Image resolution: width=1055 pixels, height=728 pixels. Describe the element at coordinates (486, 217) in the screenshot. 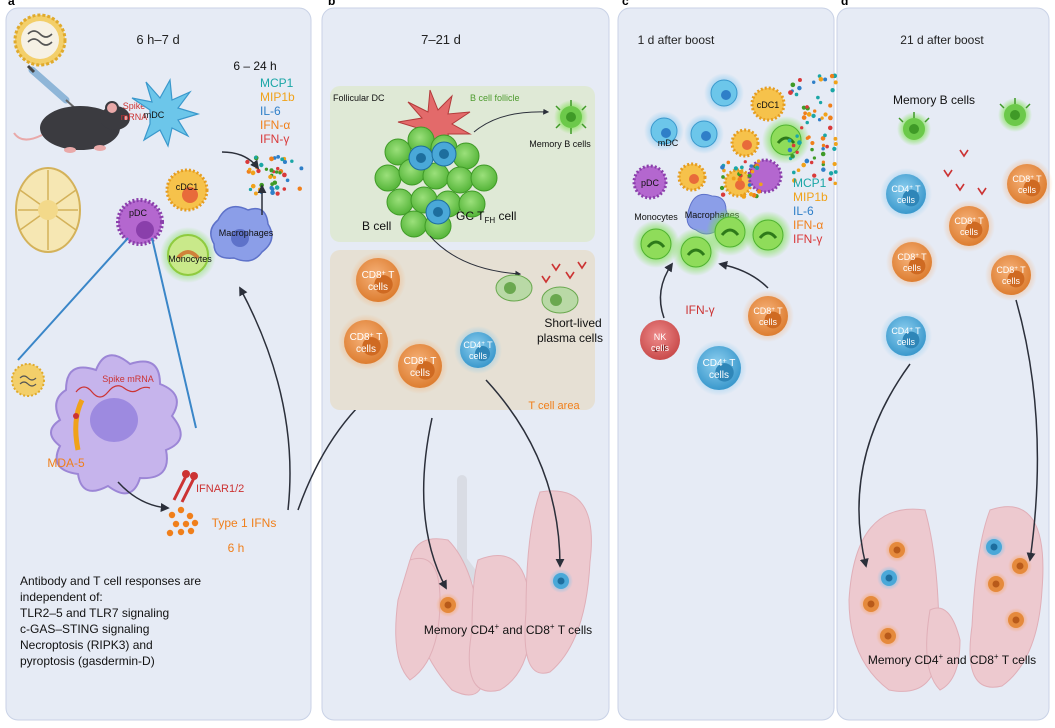

I see `gc-tfh-label: GC TFH cell` at that location.